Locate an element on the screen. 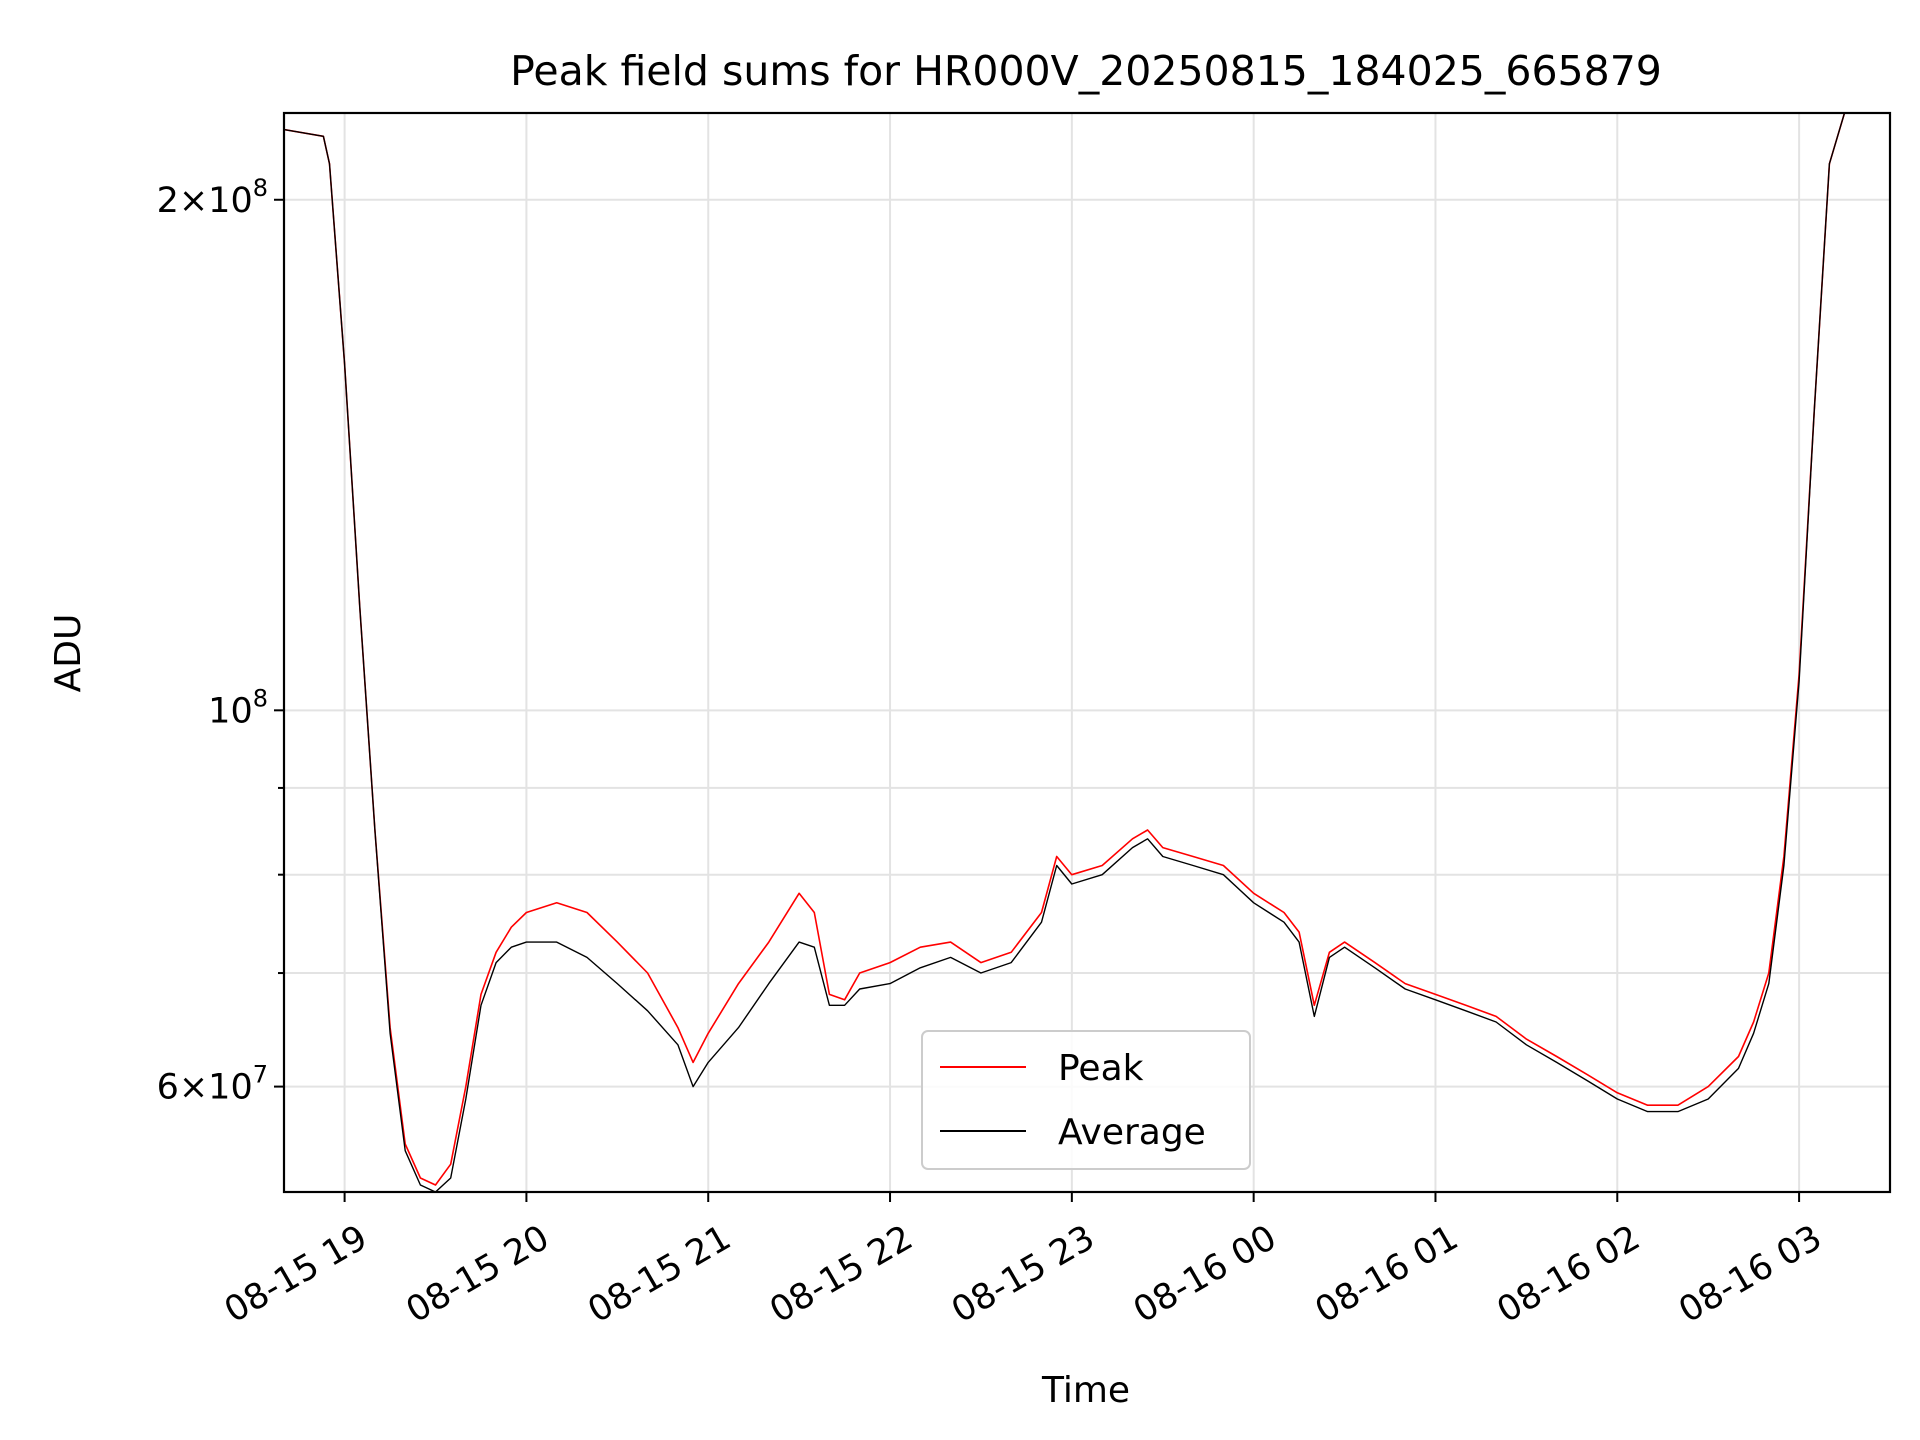 This screenshot has width=1920, height=1440. y-tick-label: 108 is located at coordinates (238, 707).